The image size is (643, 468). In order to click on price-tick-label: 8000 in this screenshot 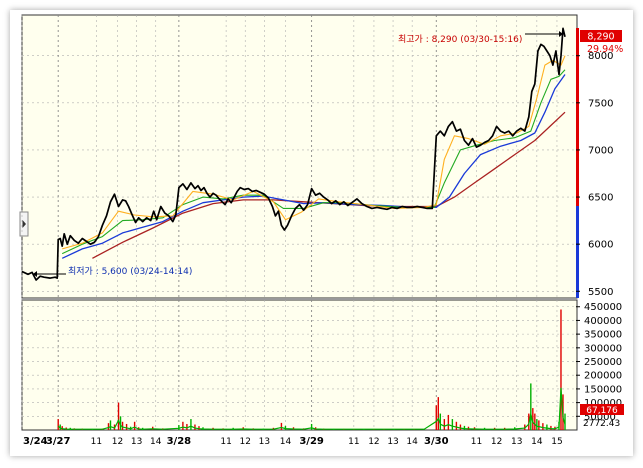, I will do `click(600, 56)`.